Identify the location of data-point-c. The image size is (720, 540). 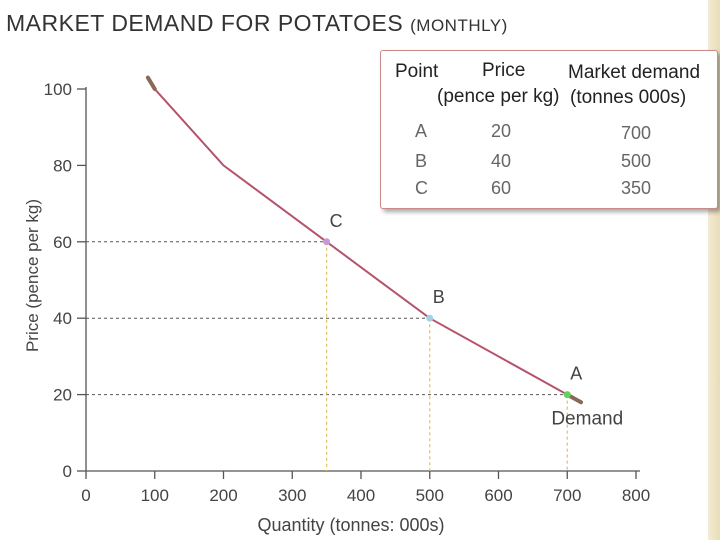
(327, 242).